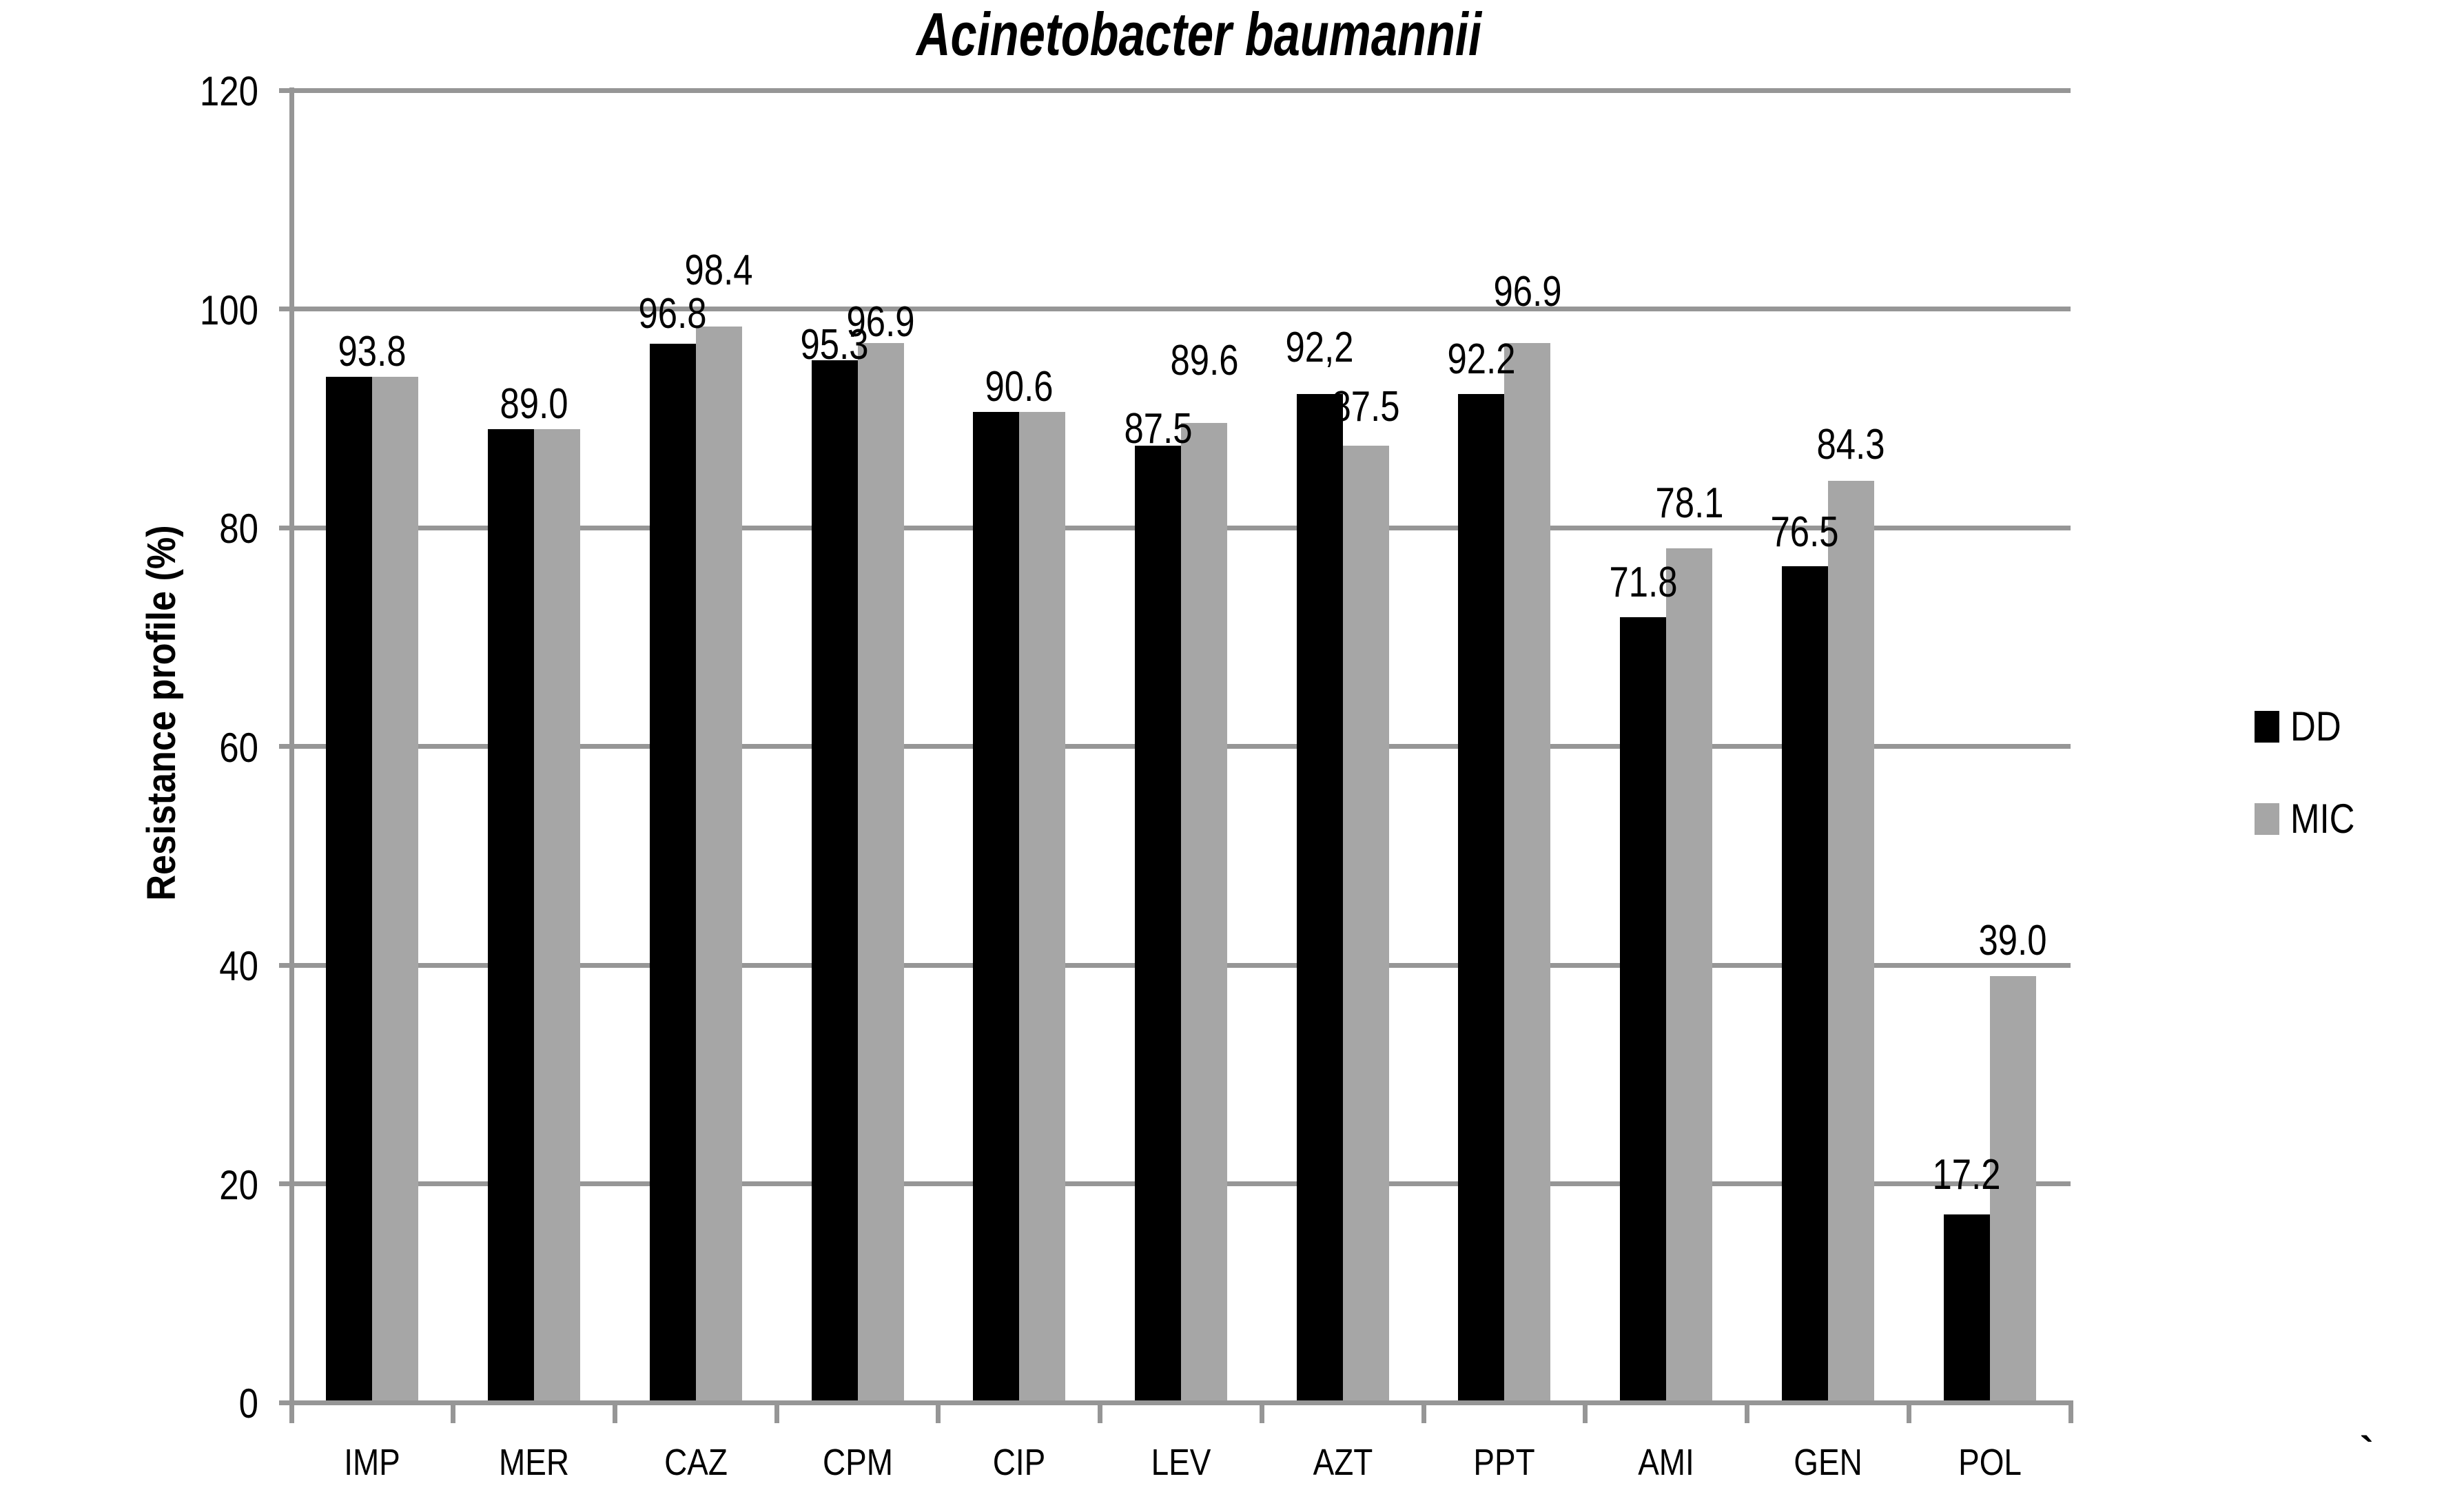  Describe the element at coordinates (511, 916) in the screenshot. I see `bar-dd-MER` at that location.